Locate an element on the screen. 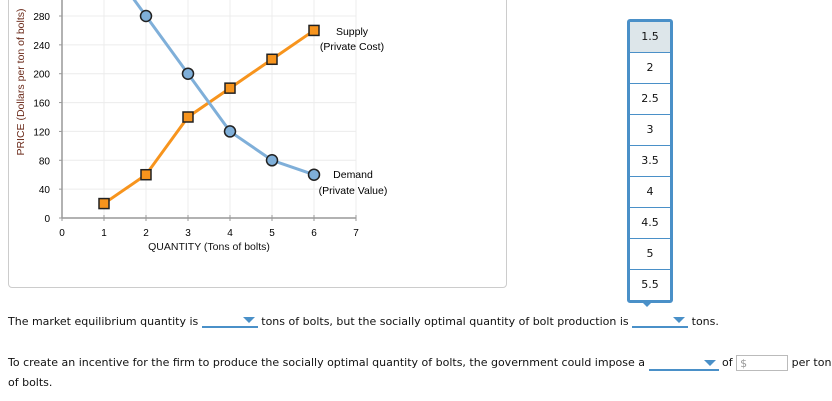 The height and width of the screenshot is (401, 832). y-tick-label: 200 is located at coordinates (41, 75).